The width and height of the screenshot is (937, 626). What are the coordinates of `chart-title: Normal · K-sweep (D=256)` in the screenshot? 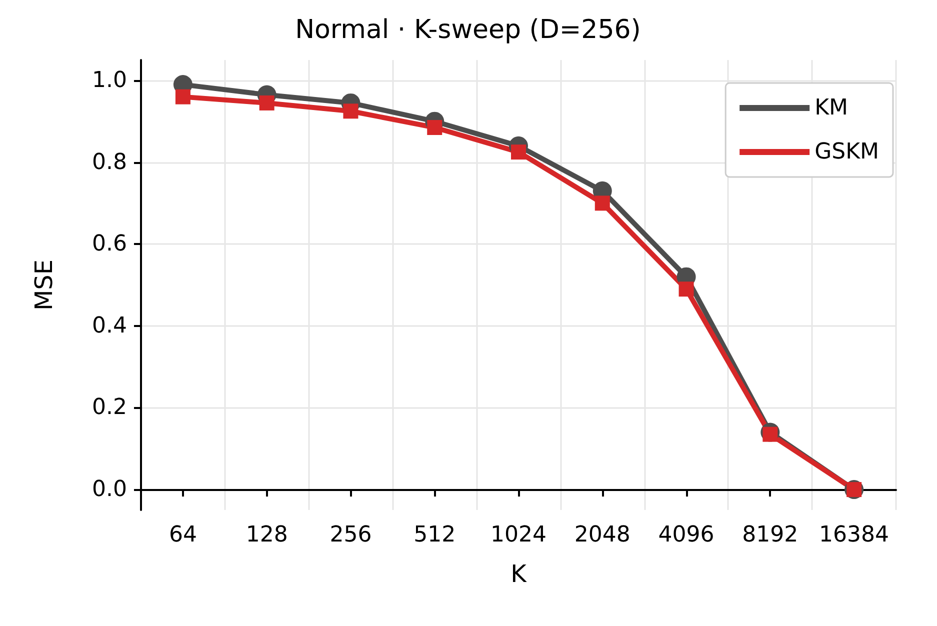 It's located at (468, 30).